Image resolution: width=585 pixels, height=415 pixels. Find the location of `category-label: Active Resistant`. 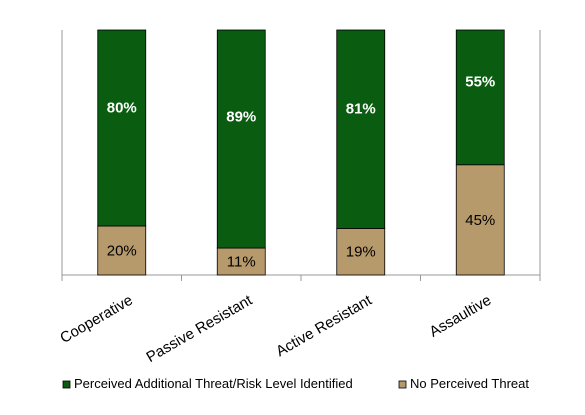

category-label: Active Resistant is located at coordinates (324, 325).